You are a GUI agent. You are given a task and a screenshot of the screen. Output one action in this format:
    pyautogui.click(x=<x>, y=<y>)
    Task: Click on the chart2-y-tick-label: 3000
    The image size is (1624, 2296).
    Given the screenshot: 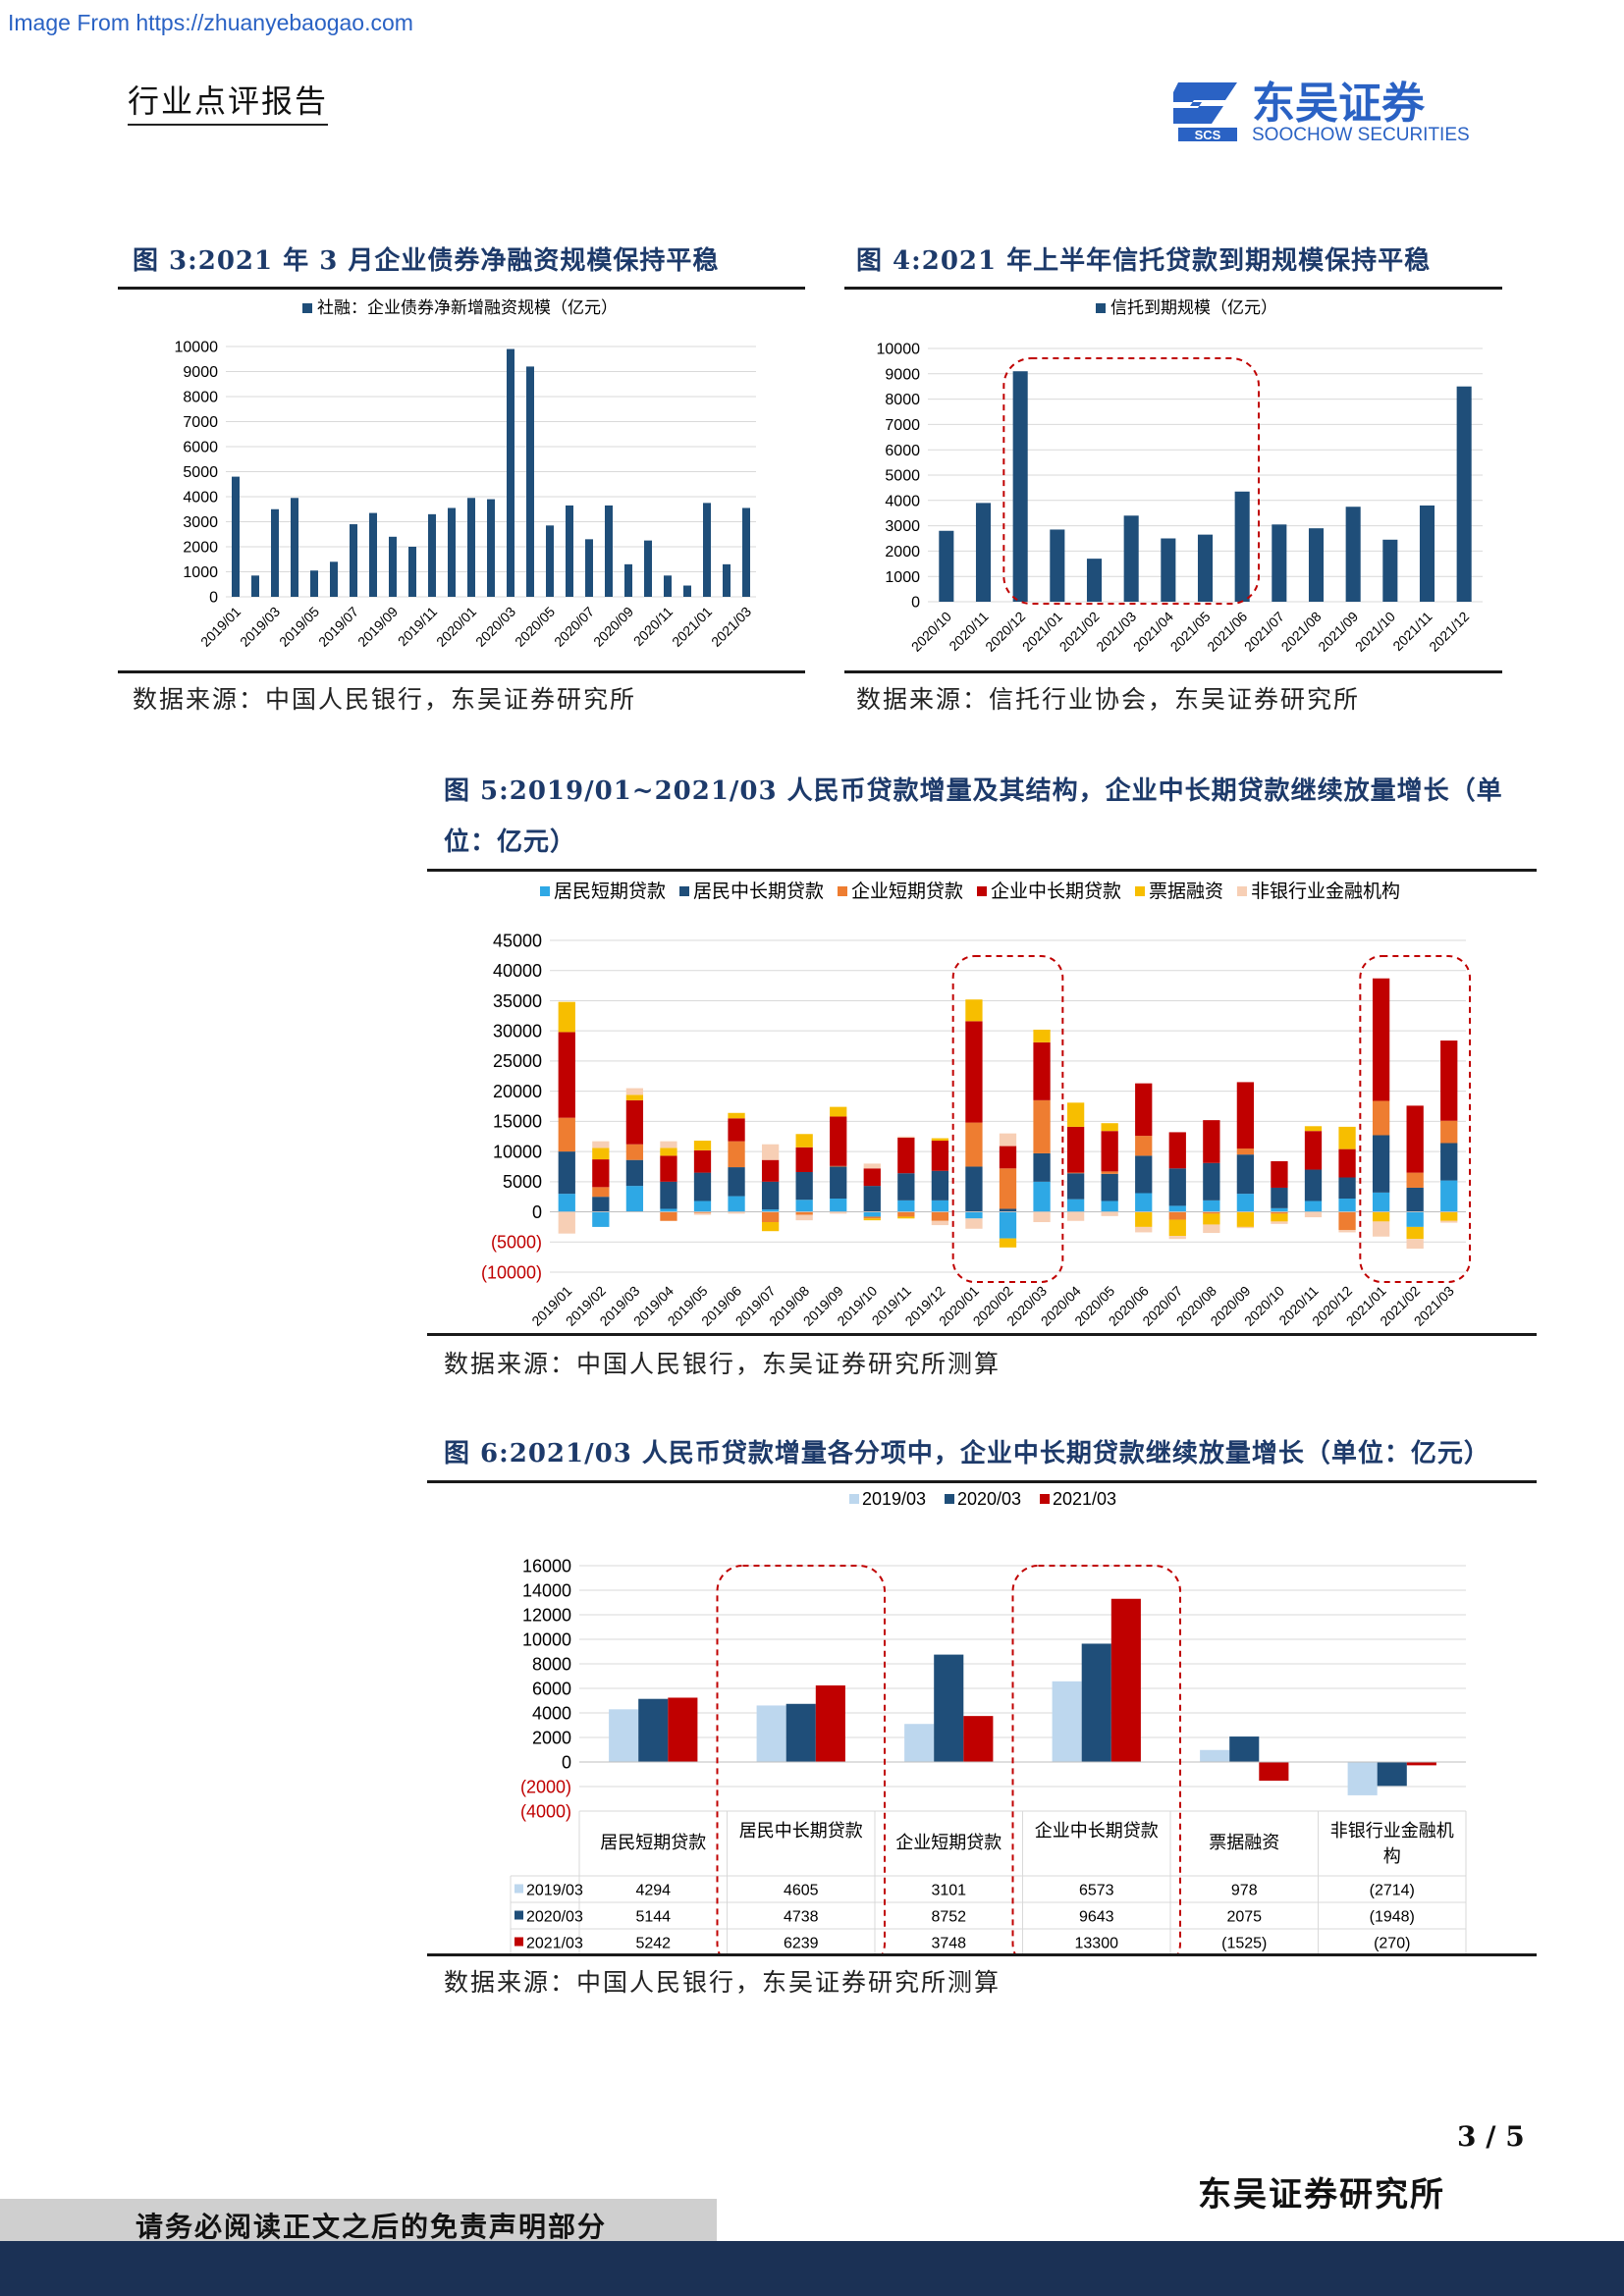 What is the action you would take?
    pyautogui.click(x=902, y=526)
    